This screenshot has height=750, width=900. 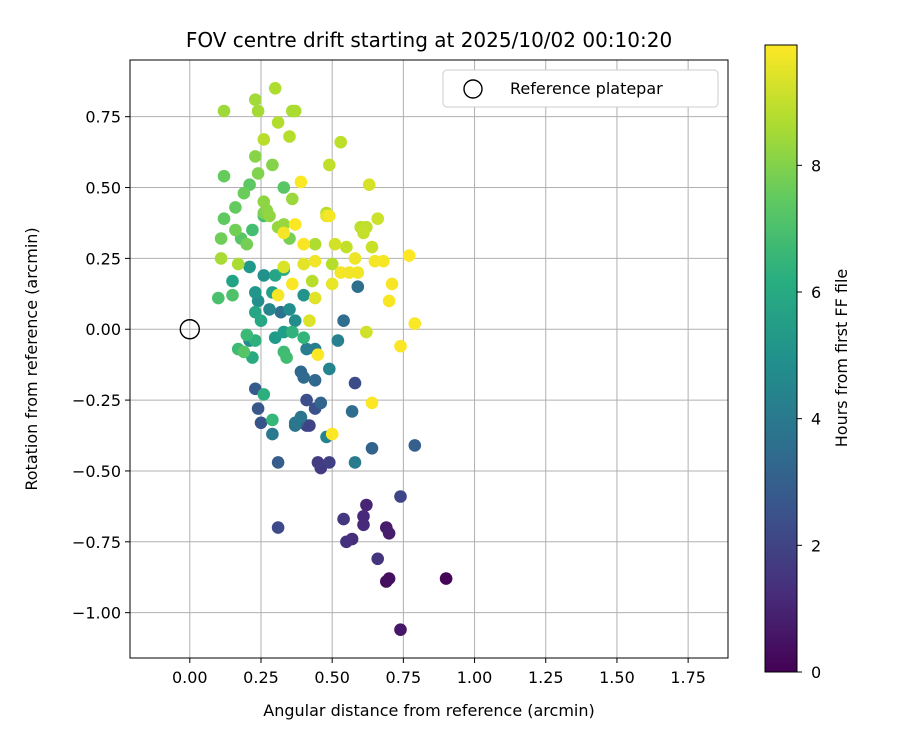 I want to click on x-axis-label: Angular distance from reference (arcmin), so click(x=428, y=710).